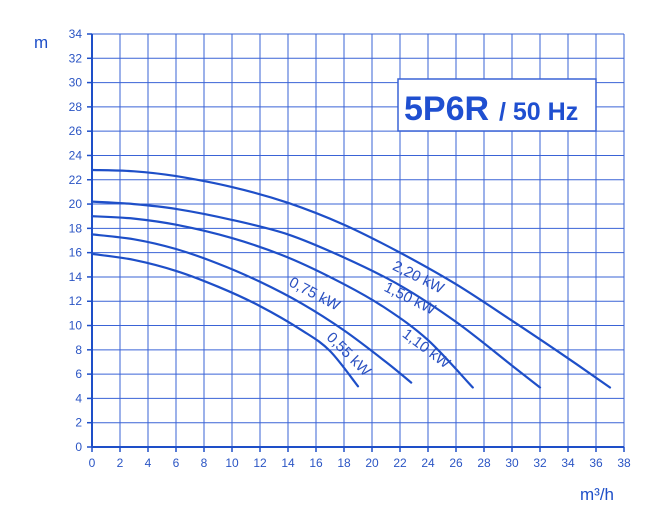 This screenshot has height=522, width=652. What do you see at coordinates (497, 105) in the screenshot?
I see `title-box` at bounding box center [497, 105].